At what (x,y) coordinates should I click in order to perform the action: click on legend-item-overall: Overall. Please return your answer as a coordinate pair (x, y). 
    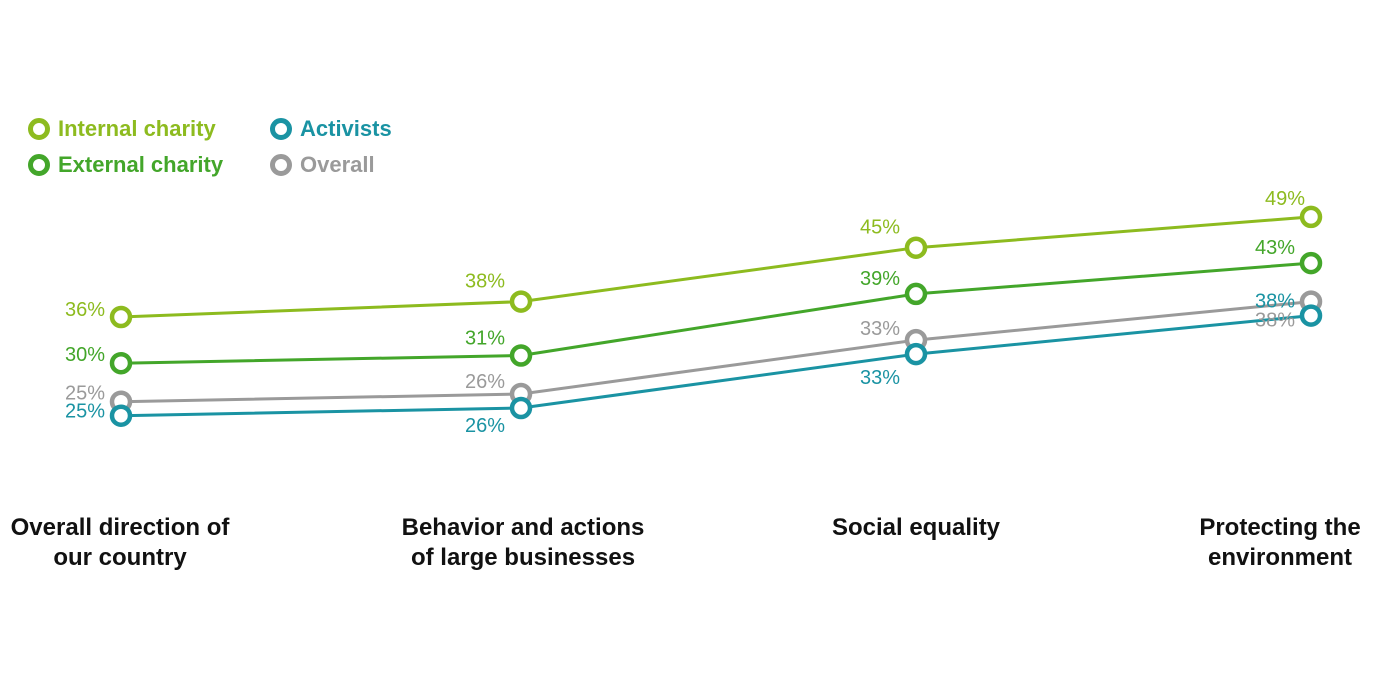
    Looking at the image, I should click on (322, 165).